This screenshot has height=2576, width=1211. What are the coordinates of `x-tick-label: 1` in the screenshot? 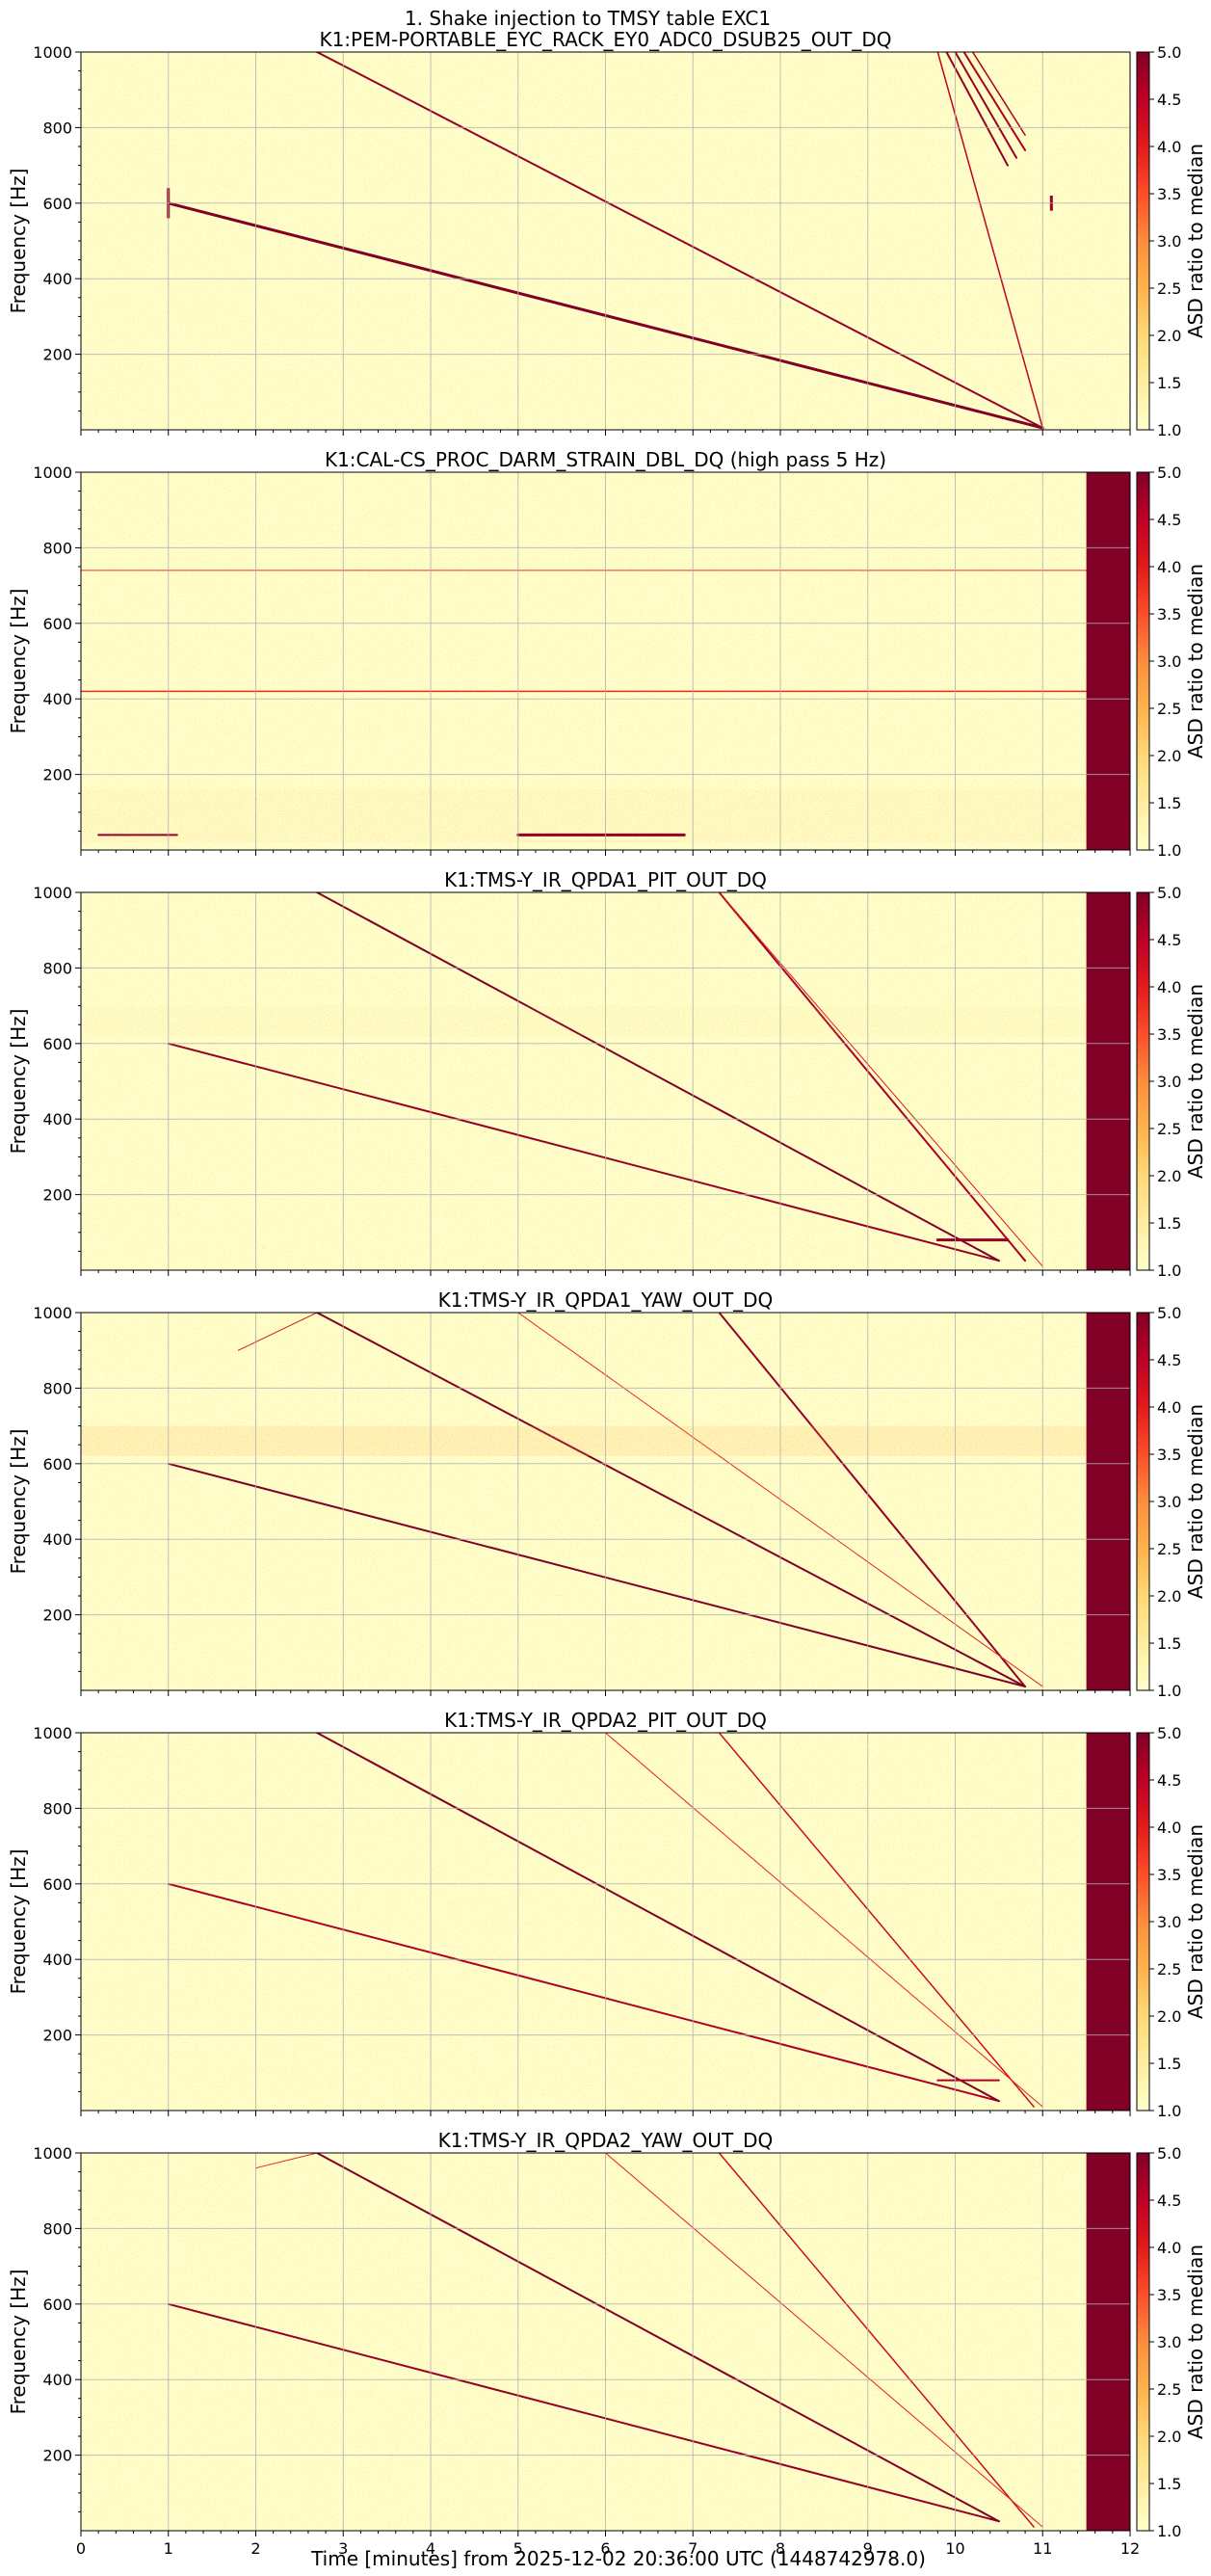 It's located at (168, 2548).